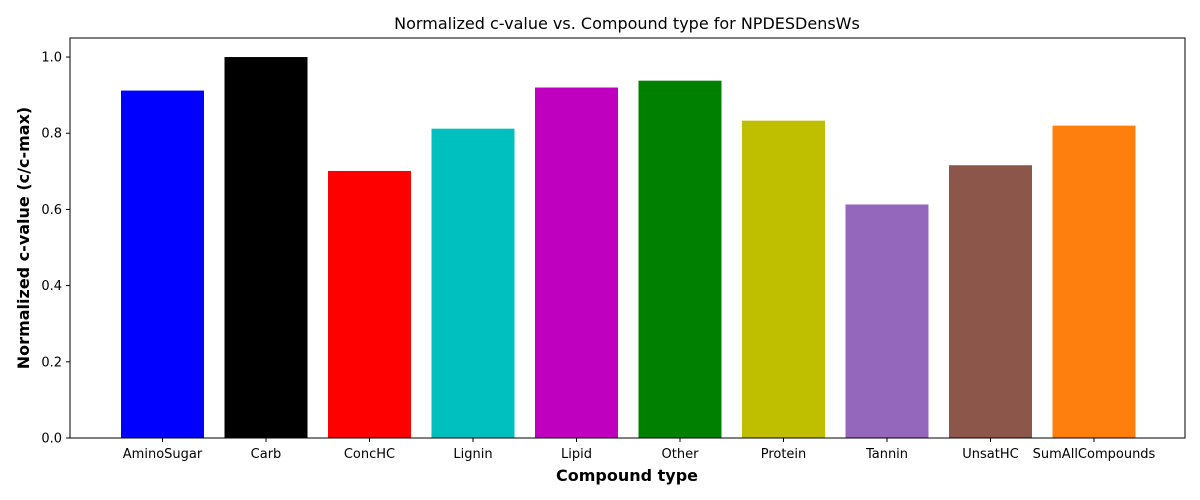  What do you see at coordinates (51, 439) in the screenshot?
I see `y-tick-label: 0.0` at bounding box center [51, 439].